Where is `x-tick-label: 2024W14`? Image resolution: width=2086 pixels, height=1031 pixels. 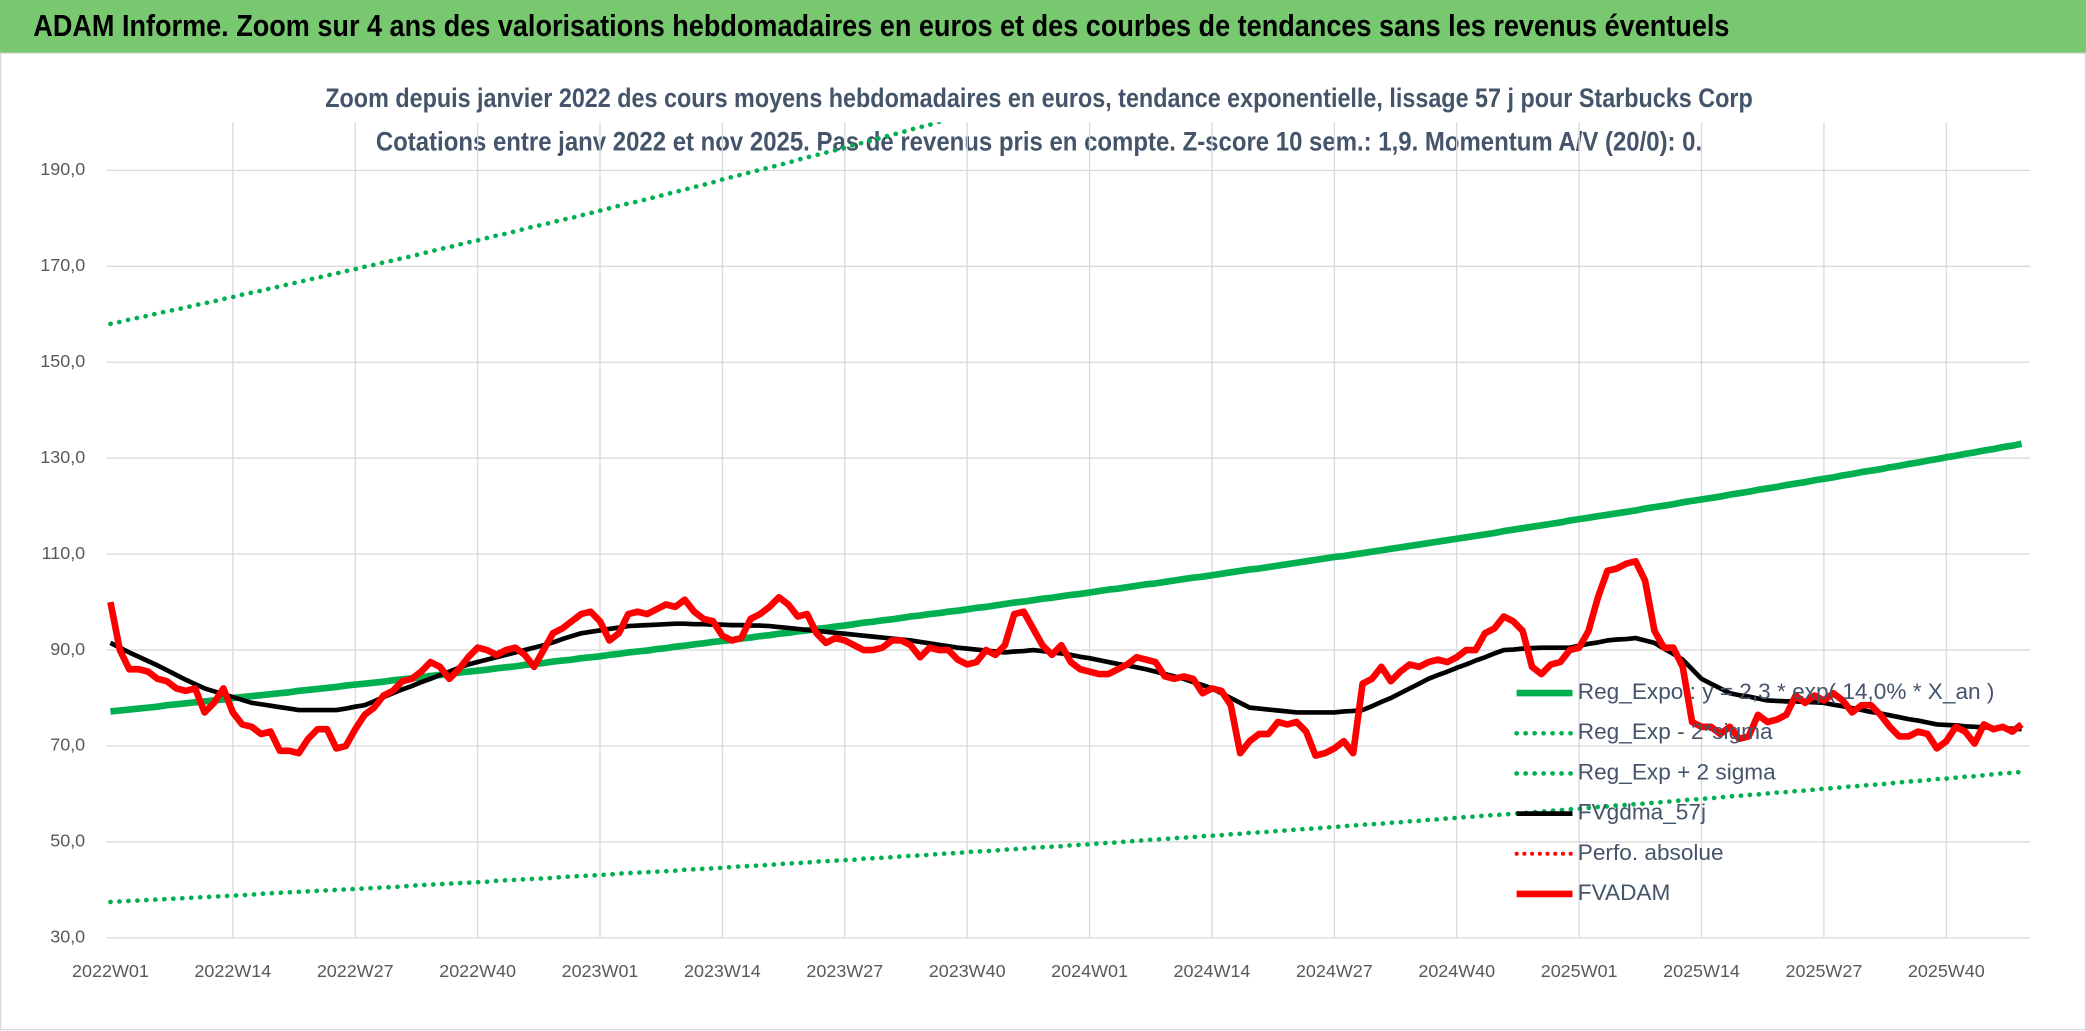
x-tick-label: 2024W14 is located at coordinates (1212, 971).